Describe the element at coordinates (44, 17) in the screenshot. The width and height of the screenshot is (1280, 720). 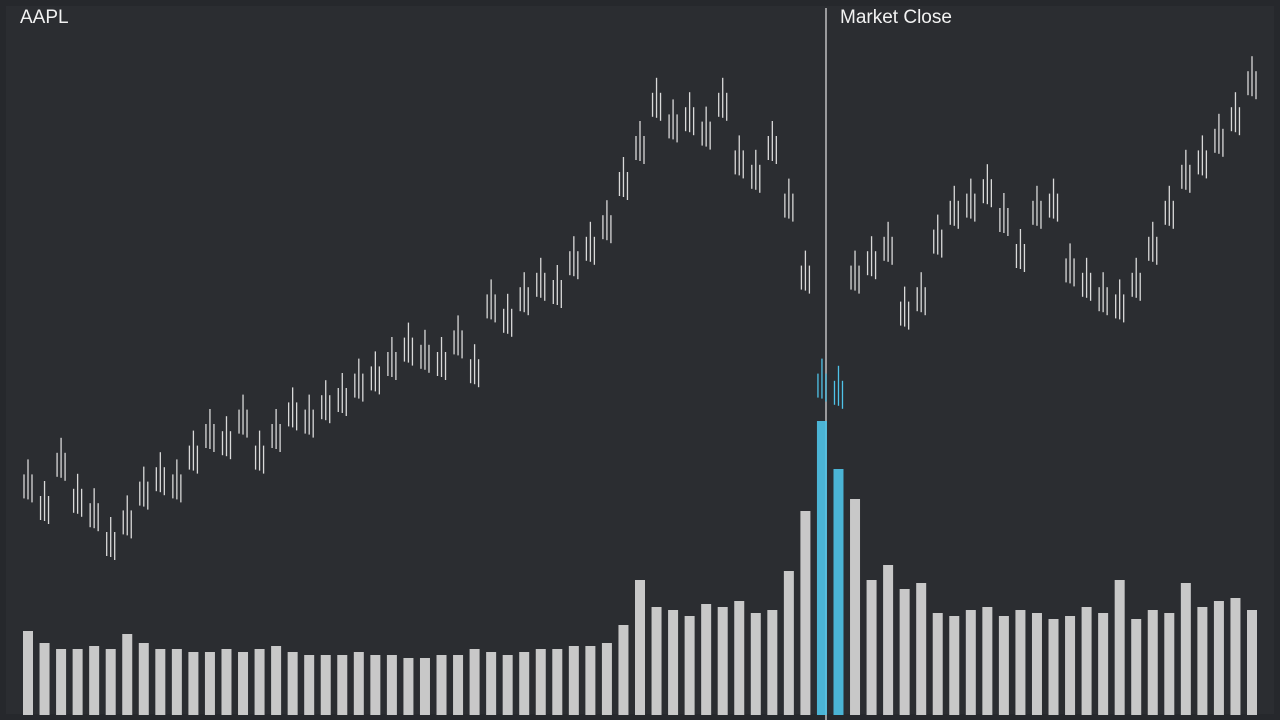
I see `chart-title: AAPL` at that location.